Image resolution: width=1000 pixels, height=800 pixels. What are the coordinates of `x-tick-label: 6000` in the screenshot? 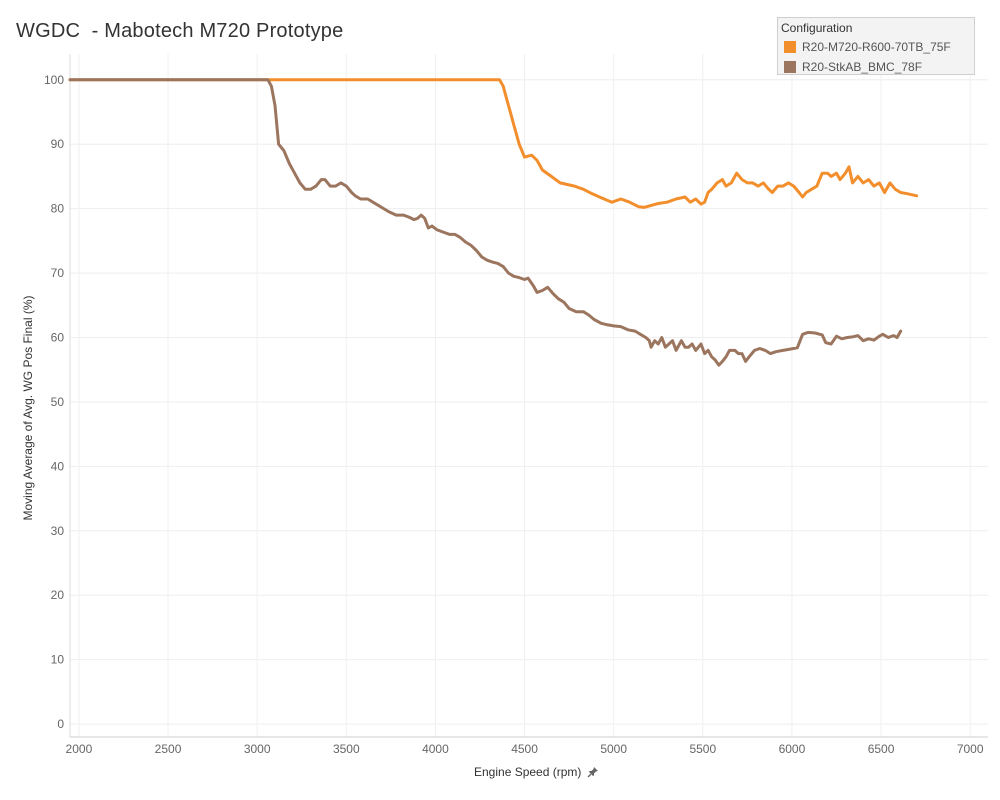 It's located at (792, 749).